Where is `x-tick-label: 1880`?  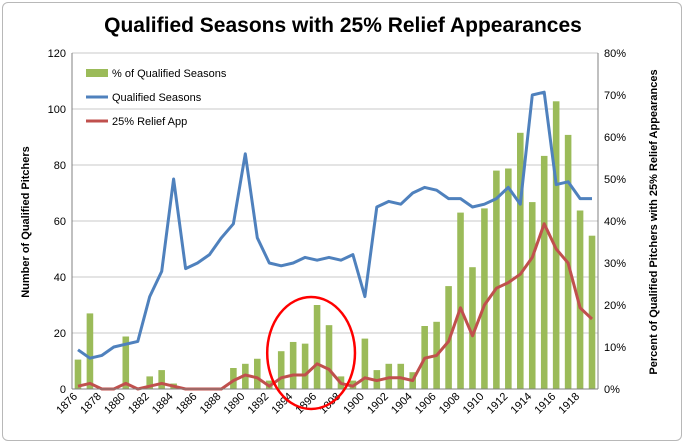
x-tick-label: 1880 is located at coordinates (115, 404).